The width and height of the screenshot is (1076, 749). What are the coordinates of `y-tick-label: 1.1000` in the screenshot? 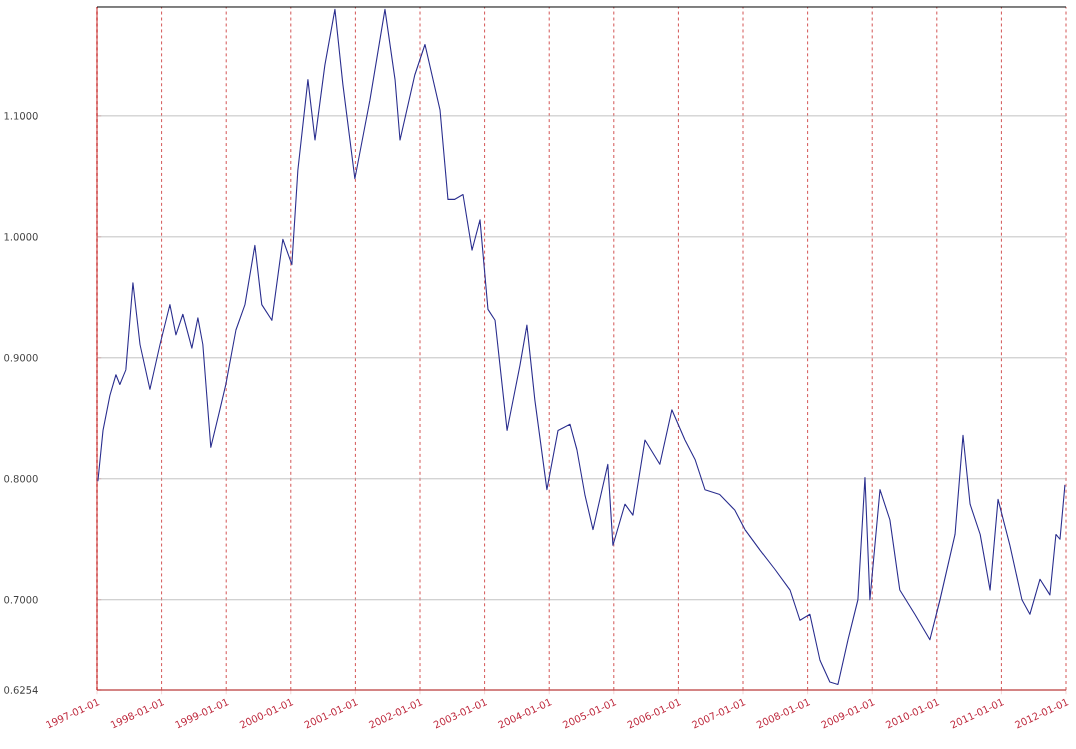 It's located at (21, 116).